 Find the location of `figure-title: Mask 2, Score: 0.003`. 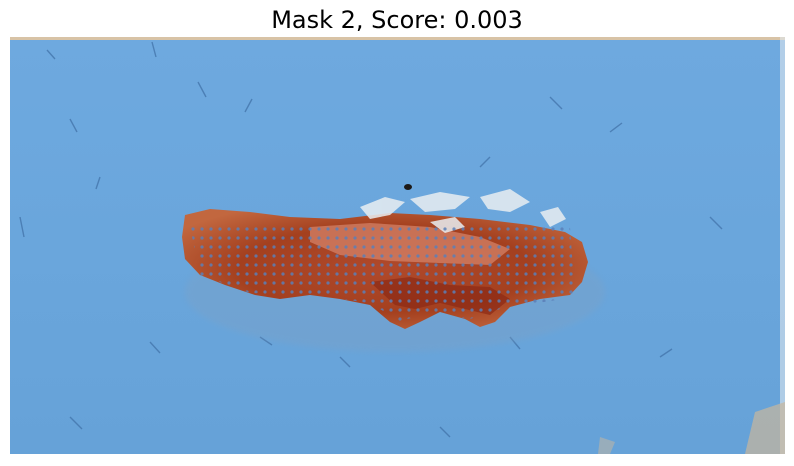

figure-title: Mask 2, Score: 0.003 is located at coordinates (397, 20).